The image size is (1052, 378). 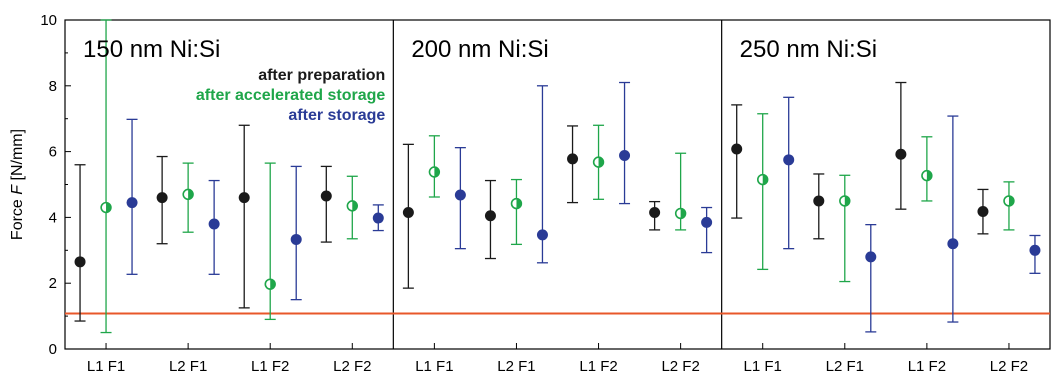 I want to click on y-tick-label: 4, so click(x=53, y=217).